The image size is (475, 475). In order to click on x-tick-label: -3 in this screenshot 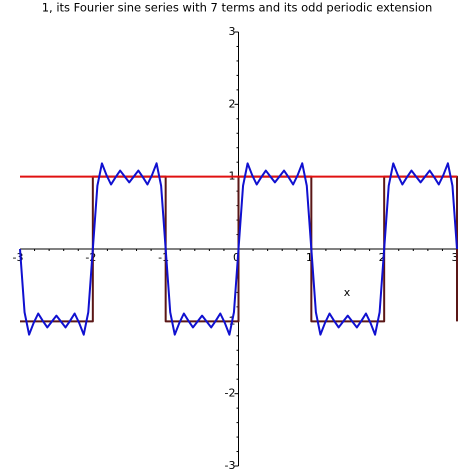, I will do `click(18, 257)`.